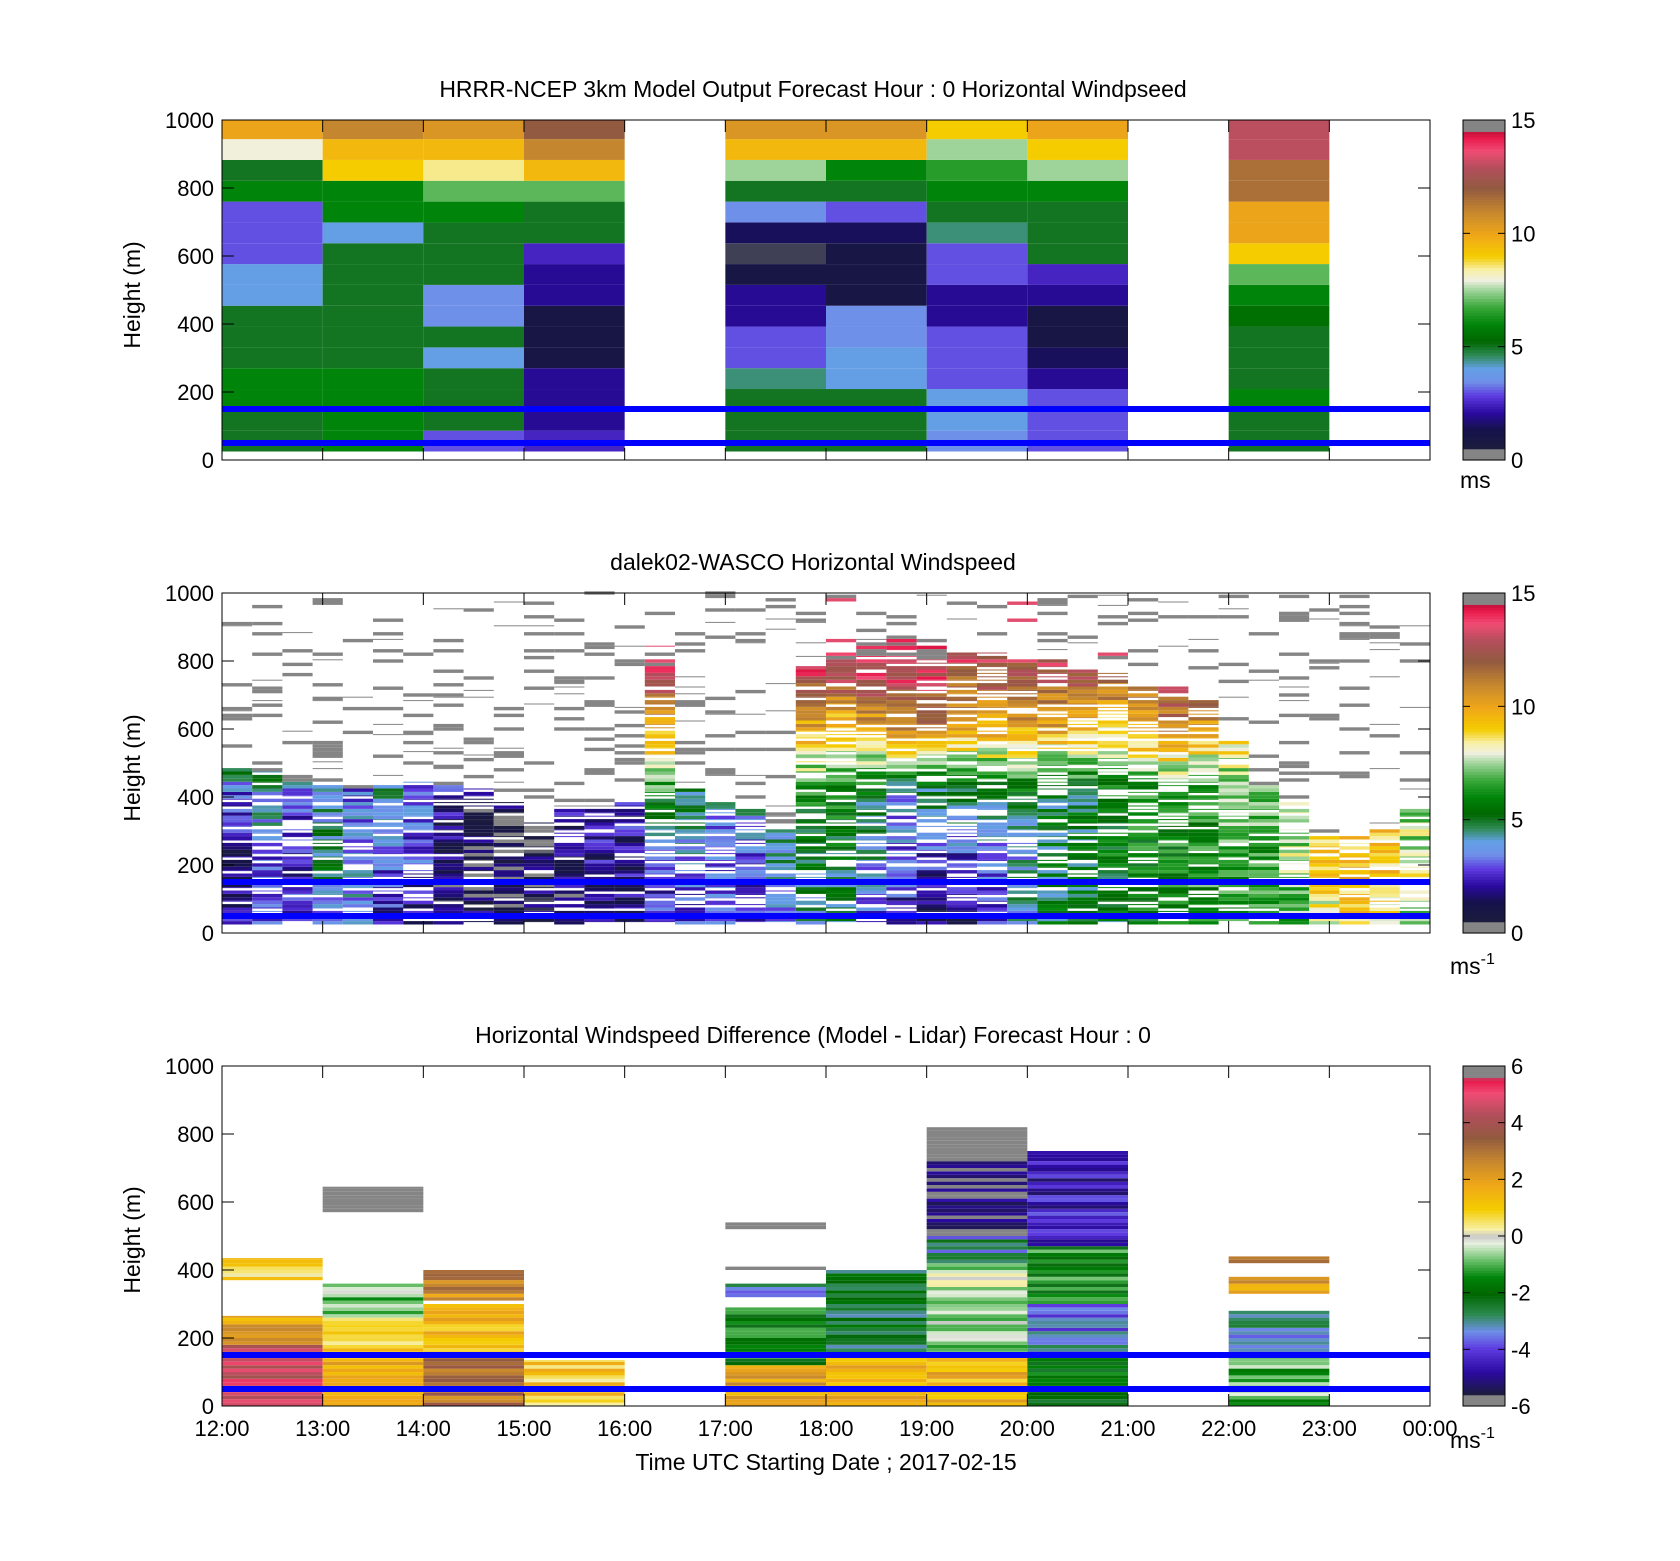  I want to click on panel-lidar-title: dalek02-WASCO Horizontal Windspeed, so click(813, 562).